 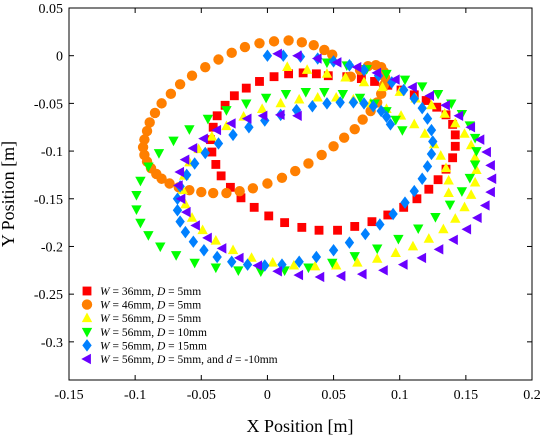 What do you see at coordinates (144, 333) in the screenshot?
I see `legend-item: W = 56mm, D = 10mm` at bounding box center [144, 333].